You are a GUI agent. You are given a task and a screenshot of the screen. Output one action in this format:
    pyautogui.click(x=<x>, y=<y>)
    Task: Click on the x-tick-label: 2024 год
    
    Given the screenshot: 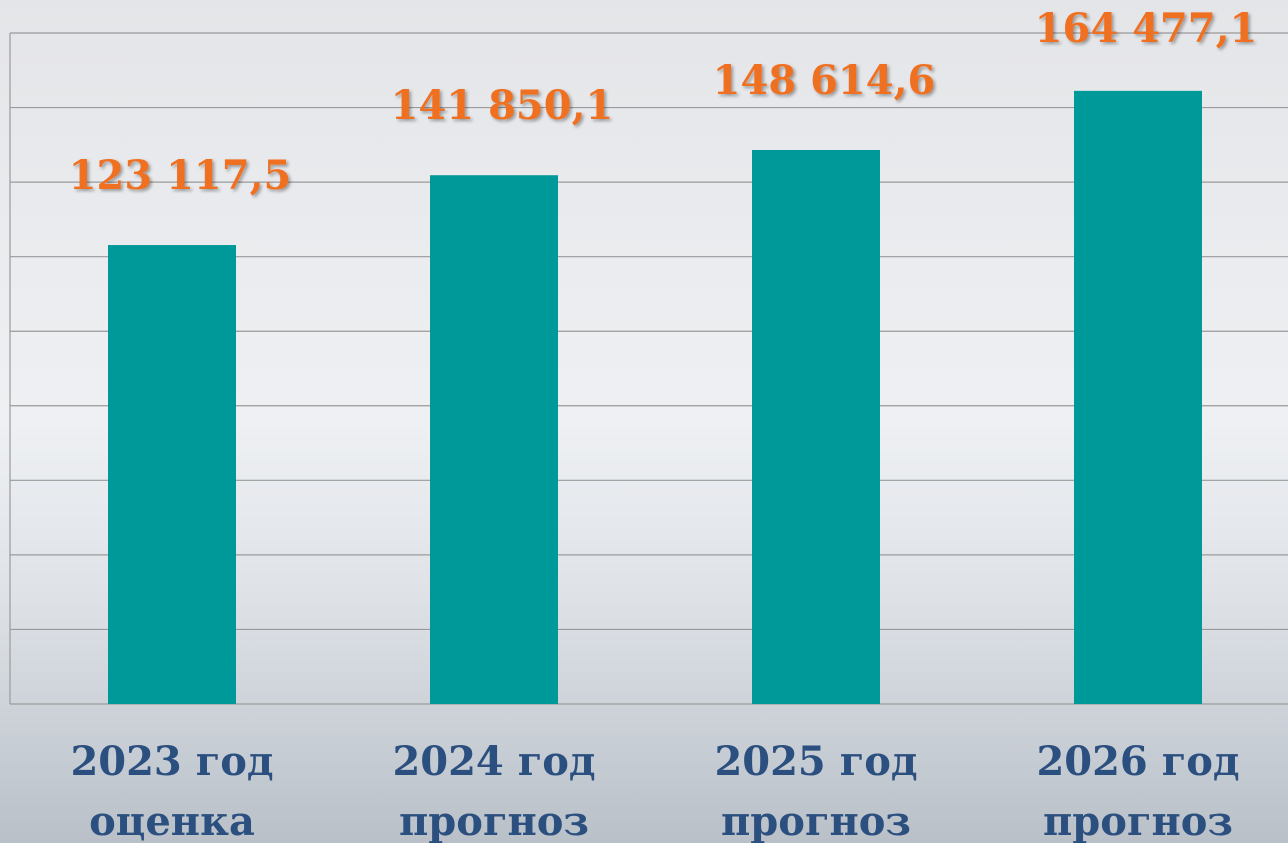 What is the action you would take?
    pyautogui.click(x=493, y=761)
    